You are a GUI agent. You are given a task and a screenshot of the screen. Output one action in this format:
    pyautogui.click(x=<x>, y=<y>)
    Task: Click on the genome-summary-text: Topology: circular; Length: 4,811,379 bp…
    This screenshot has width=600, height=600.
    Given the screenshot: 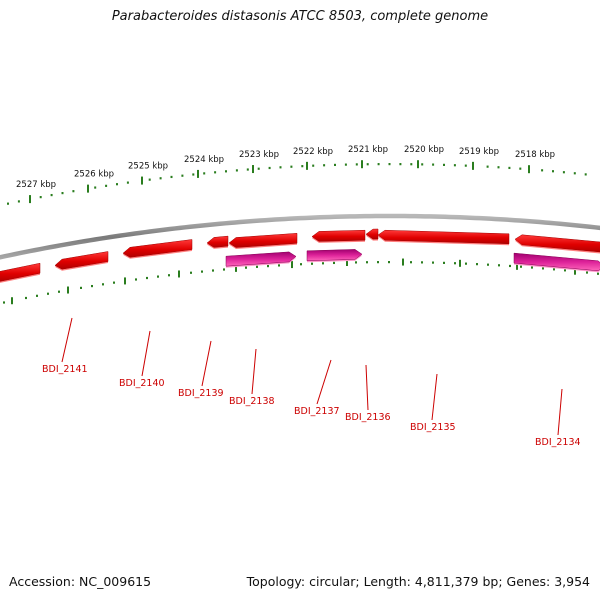 What is the action you would take?
    pyautogui.click(x=418, y=581)
    